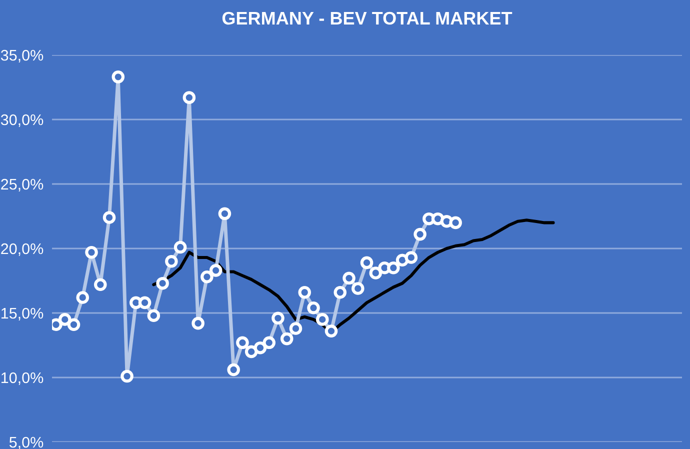 The image size is (690, 449). I want to click on y-tick-label: 35,0%, so click(22, 56).